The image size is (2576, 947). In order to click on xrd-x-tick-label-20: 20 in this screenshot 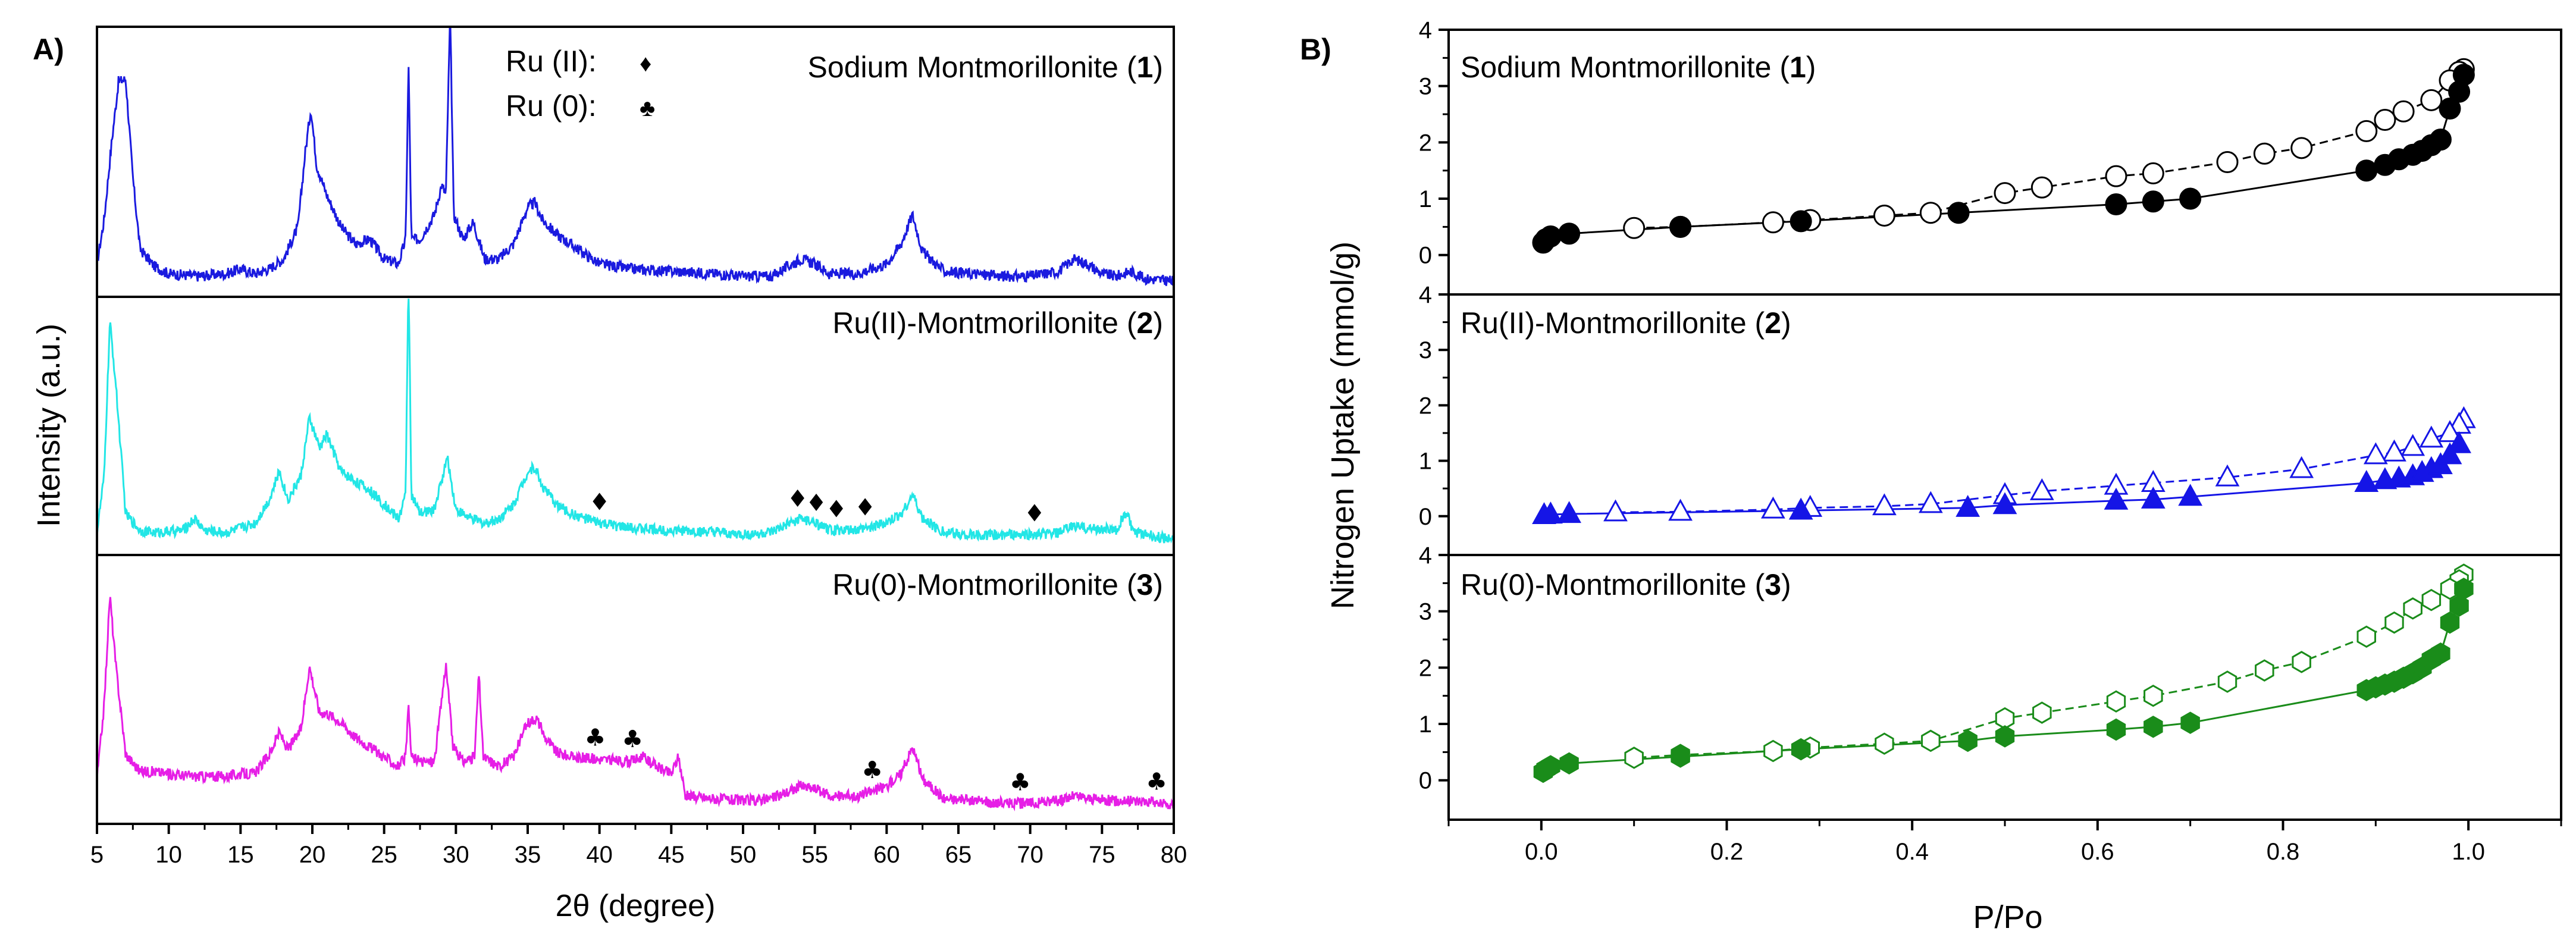, I will do `click(312, 855)`.